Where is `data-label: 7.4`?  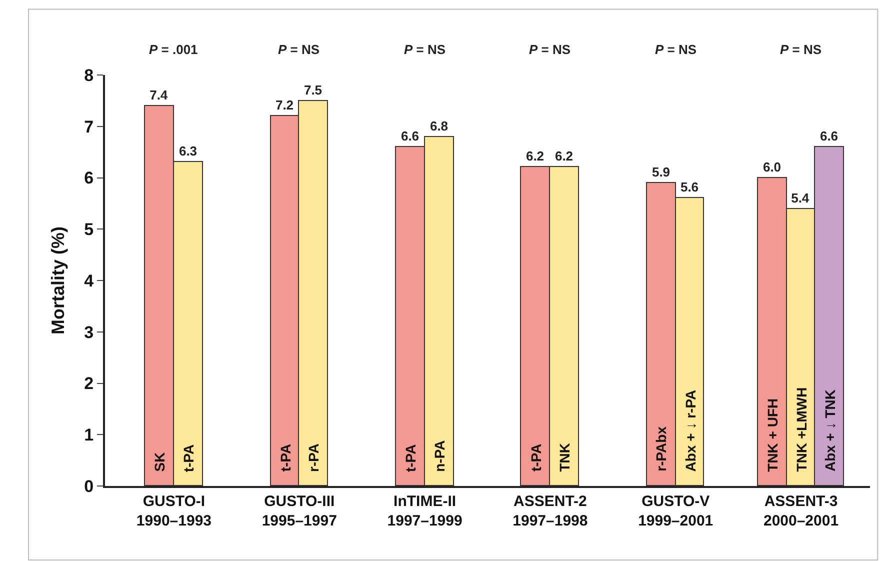
data-label: 7.4 is located at coordinates (159, 95).